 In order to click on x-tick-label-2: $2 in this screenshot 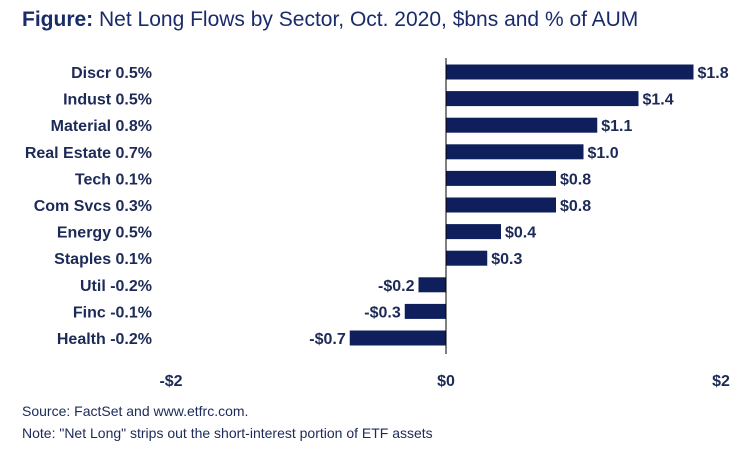, I will do `click(721, 381)`.